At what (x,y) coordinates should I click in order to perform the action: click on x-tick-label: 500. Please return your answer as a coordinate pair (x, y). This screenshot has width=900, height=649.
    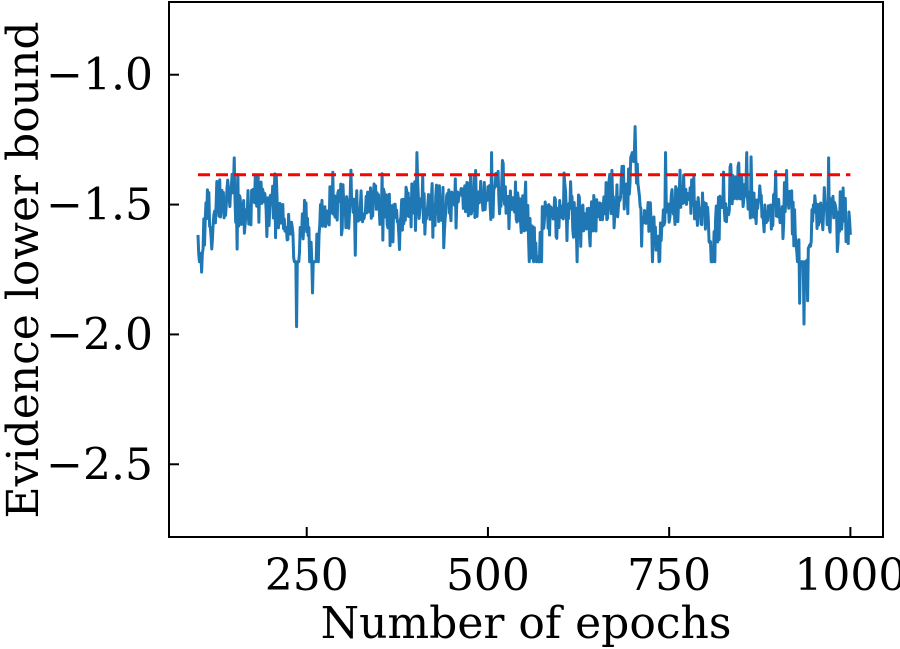
    Looking at the image, I should click on (488, 575).